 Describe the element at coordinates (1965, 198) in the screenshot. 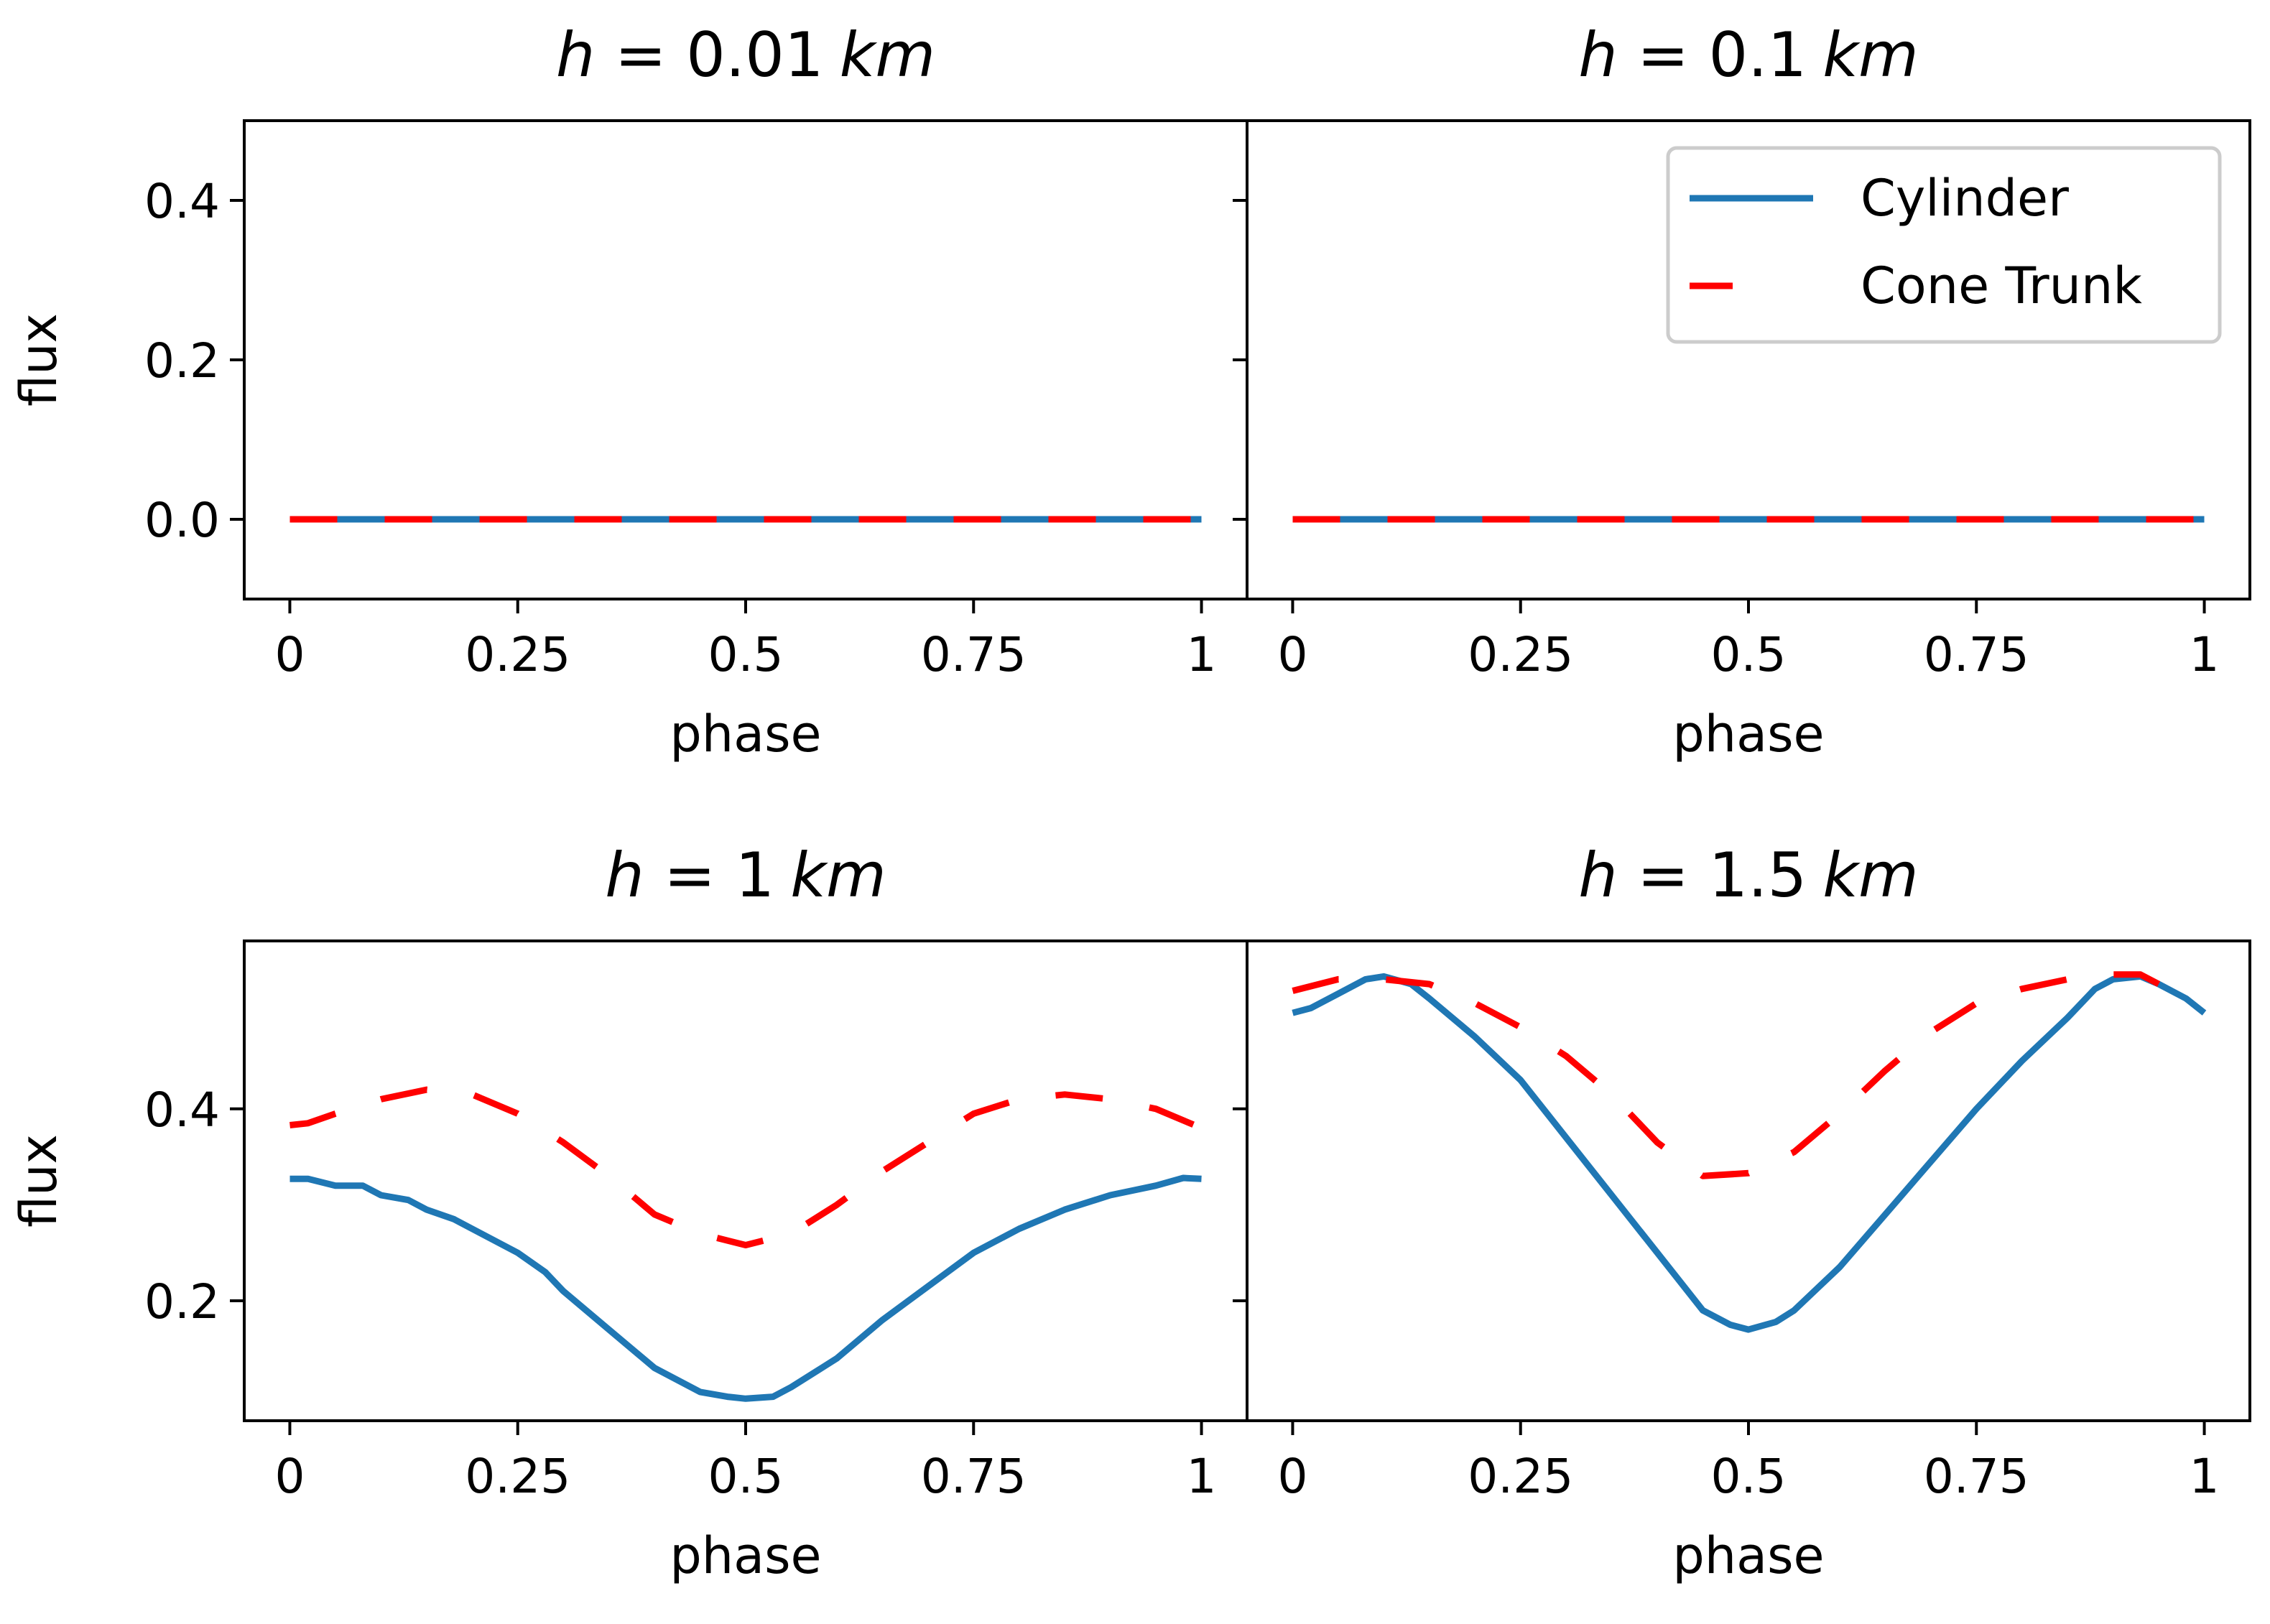

I see `legend-label-1: Cylinder` at that location.